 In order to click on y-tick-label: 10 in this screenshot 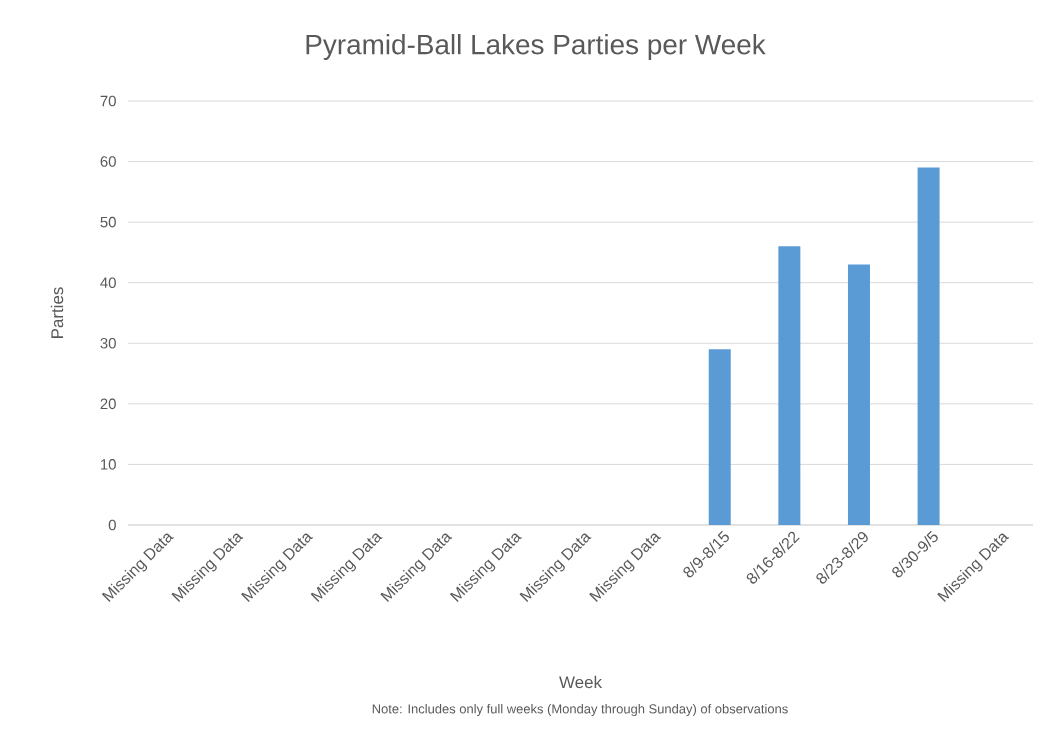, I will do `click(108, 464)`.